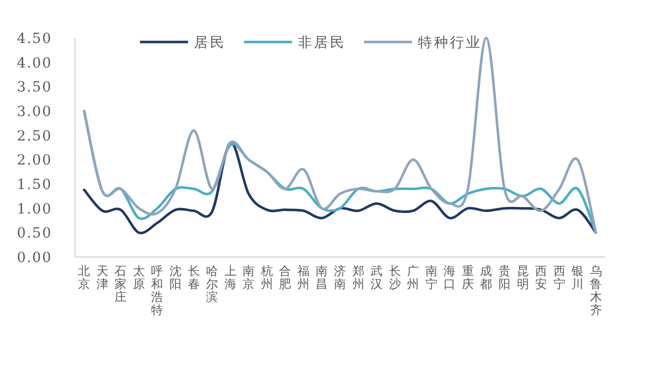 The image size is (651, 368). Describe the element at coordinates (450, 277) in the screenshot. I see `x-tick-label: 海口` at that location.